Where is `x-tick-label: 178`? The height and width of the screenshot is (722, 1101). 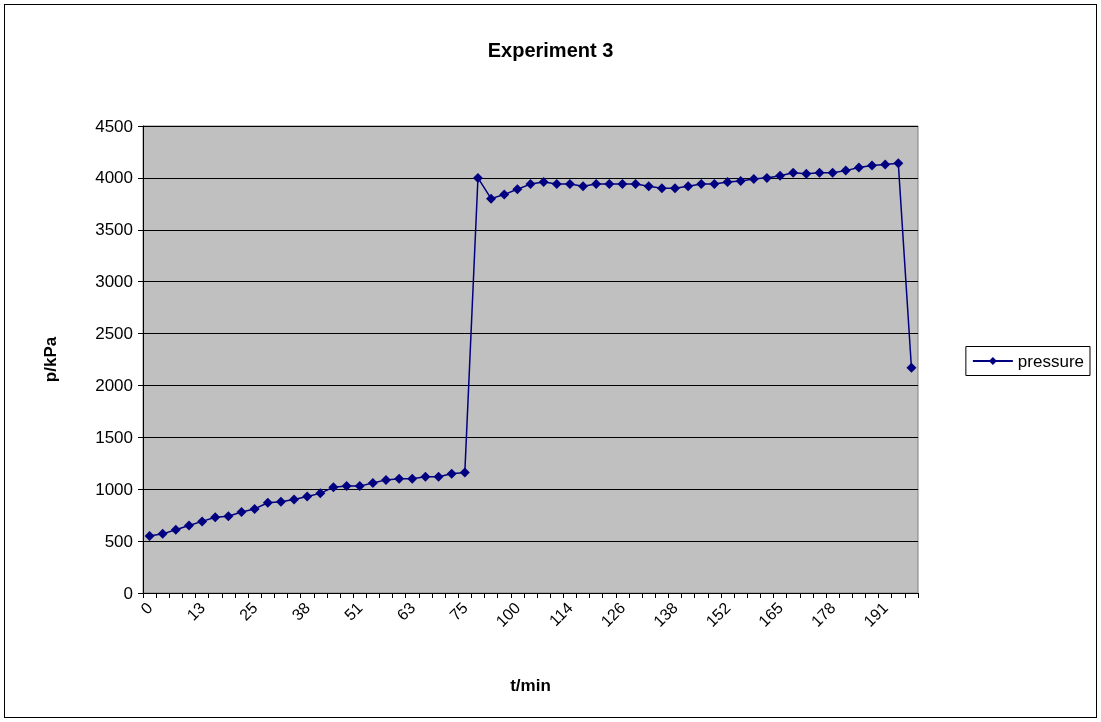
x-tick-label: 178 is located at coordinates (823, 614).